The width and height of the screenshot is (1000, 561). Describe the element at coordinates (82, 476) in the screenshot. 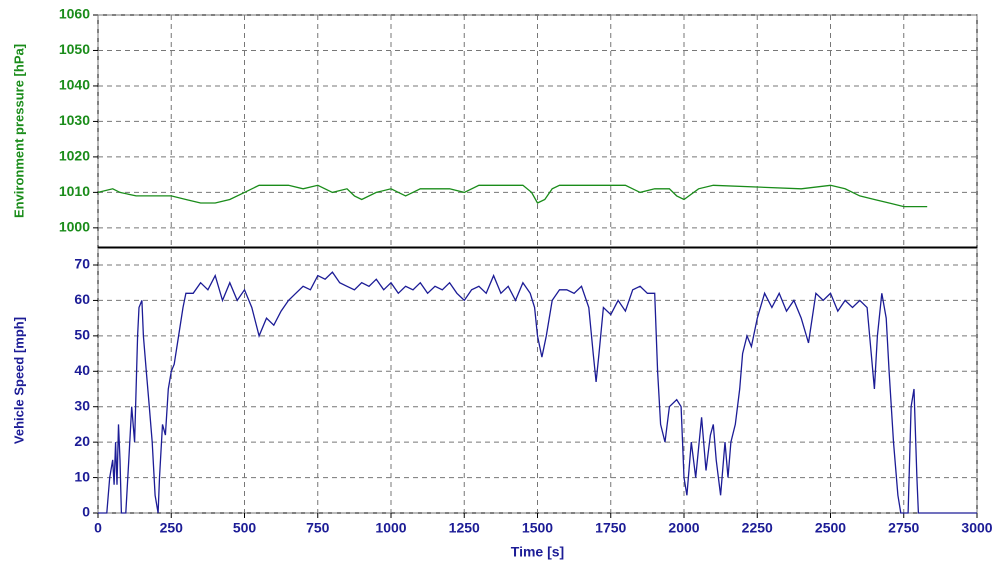

I see `y-tick-label: 10` at that location.